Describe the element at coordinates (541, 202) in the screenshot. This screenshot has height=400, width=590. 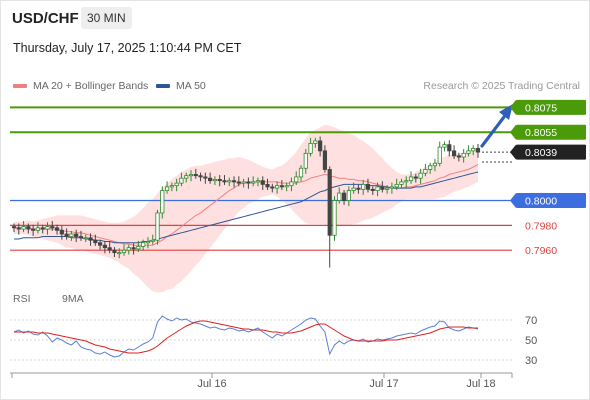
I see `level-value-text: 0.8000` at that location.